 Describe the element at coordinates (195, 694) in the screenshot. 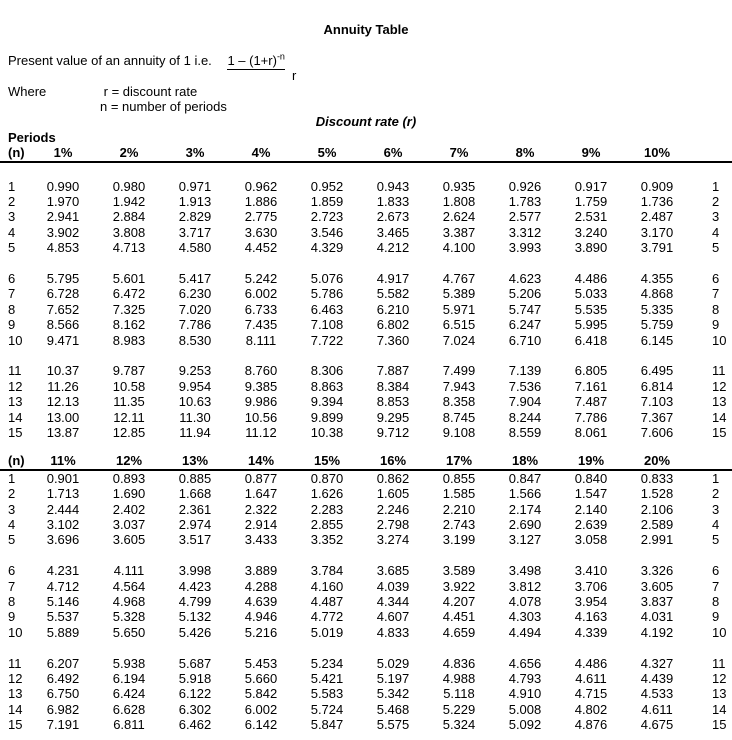

I see `annuity-factor: 6.122` at that location.